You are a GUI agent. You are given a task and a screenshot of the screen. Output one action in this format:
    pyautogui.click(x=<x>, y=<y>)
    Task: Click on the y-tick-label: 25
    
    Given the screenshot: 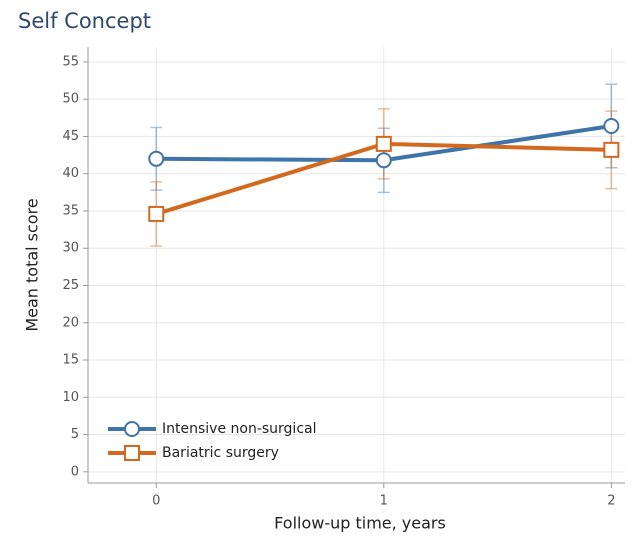 What is the action you would take?
    pyautogui.click(x=70, y=285)
    